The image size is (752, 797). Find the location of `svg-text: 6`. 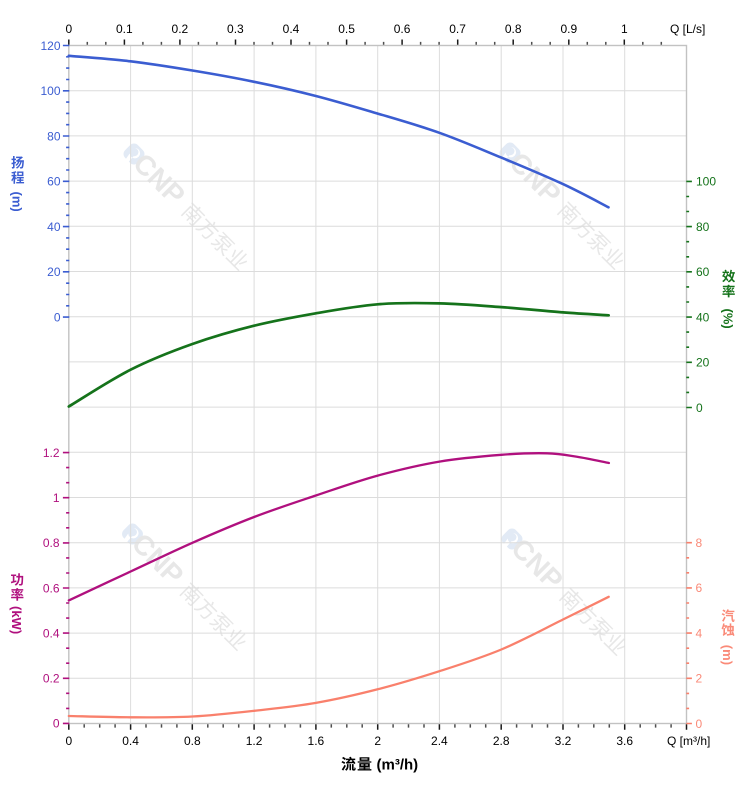

svg-text: 6 is located at coordinates (699, 588).